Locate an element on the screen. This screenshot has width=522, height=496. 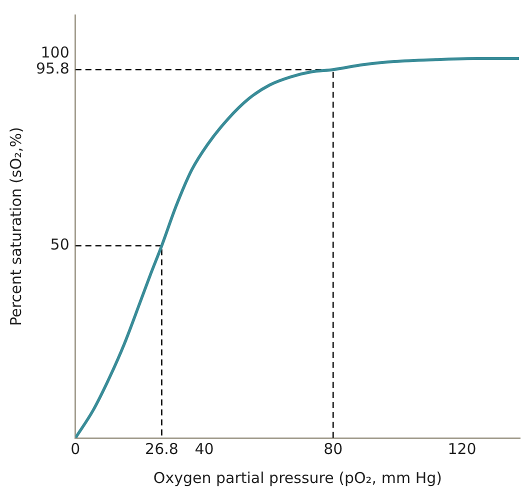
x-tick-label: 80 is located at coordinates (333, 449).